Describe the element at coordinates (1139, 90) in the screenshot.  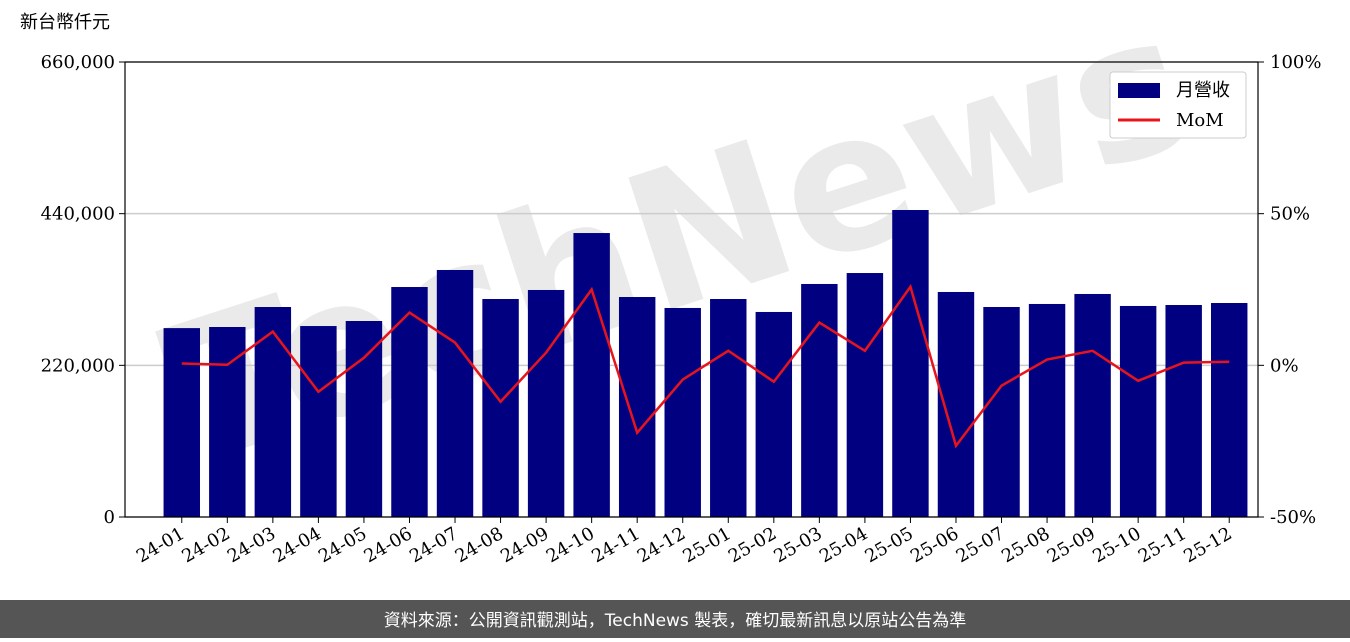
I see `legend-swatch` at that location.